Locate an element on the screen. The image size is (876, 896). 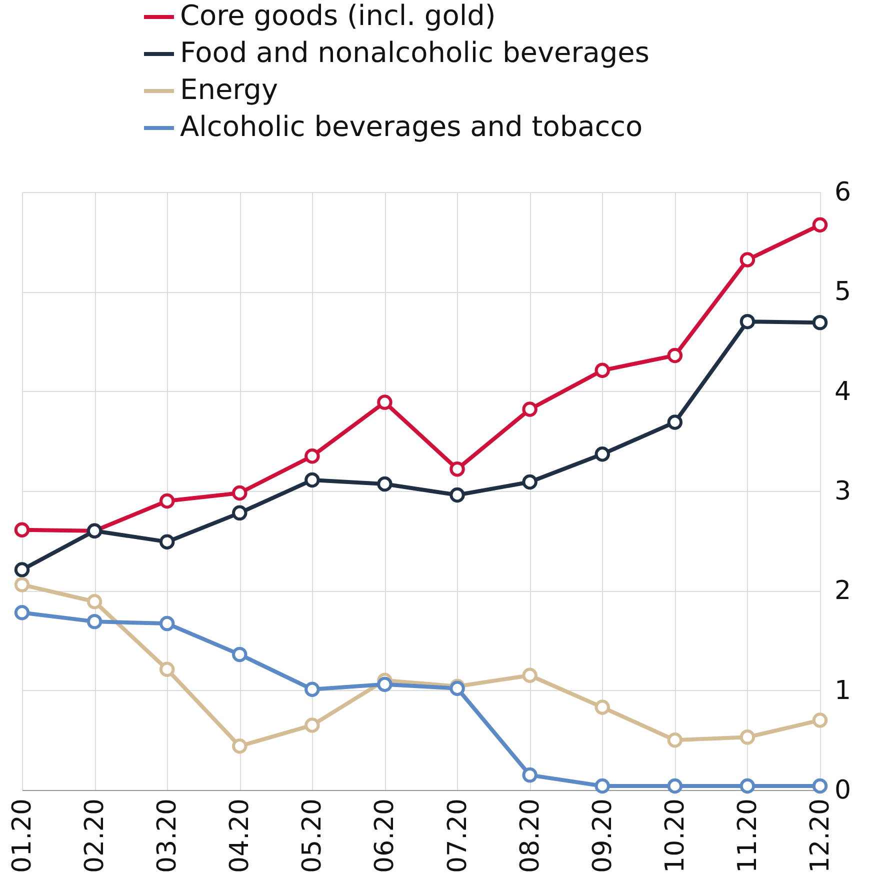
x-tick-label: 04.20 is located at coordinates (240, 835).